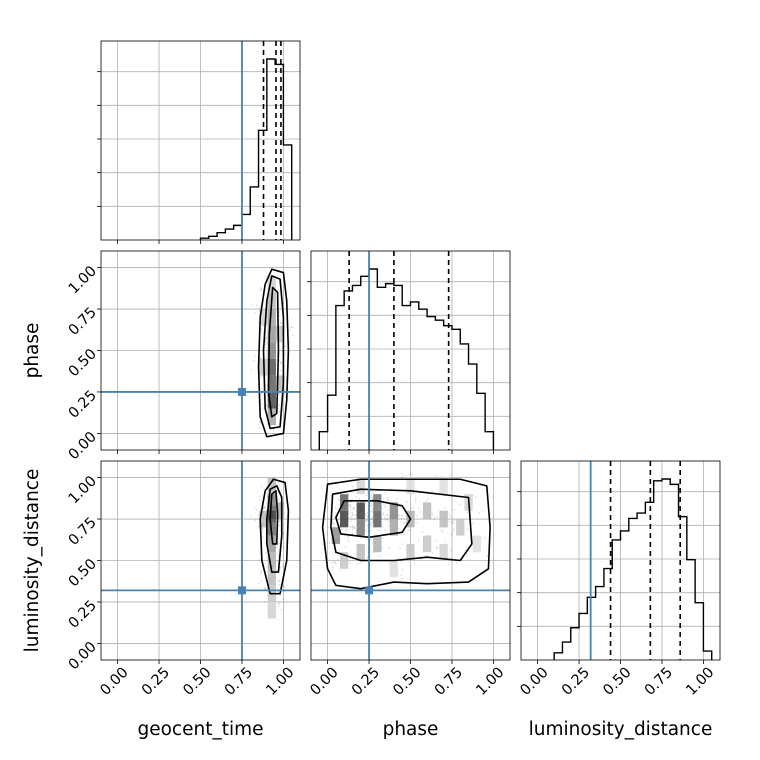 The image size is (760, 760). I want to click on x-tick-label: 0.00, so click(325, 682).